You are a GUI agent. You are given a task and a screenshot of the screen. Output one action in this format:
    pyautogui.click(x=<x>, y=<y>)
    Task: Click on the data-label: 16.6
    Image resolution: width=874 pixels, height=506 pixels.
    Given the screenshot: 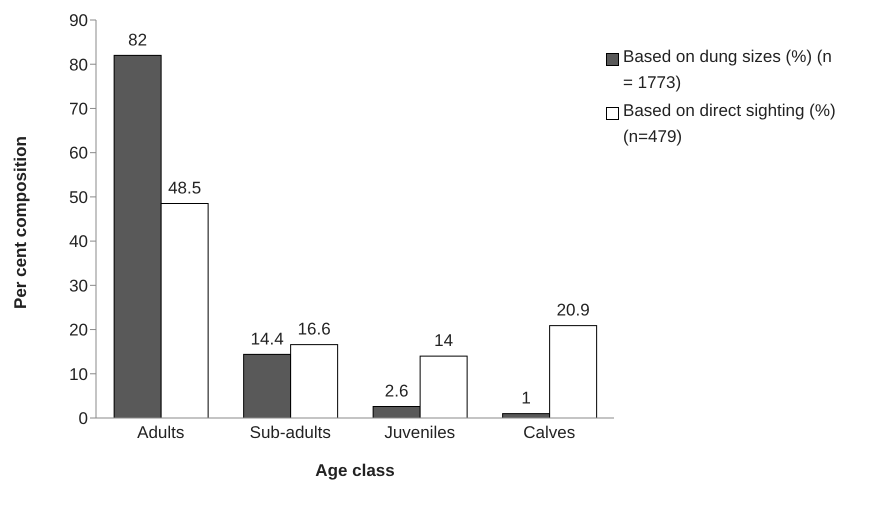 What is the action you would take?
    pyautogui.click(x=314, y=329)
    